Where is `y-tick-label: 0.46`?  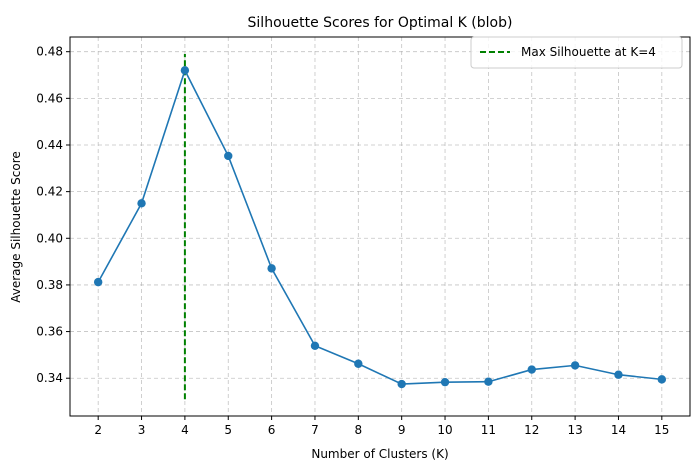 y-tick-label: 0.46 is located at coordinates (49, 98).